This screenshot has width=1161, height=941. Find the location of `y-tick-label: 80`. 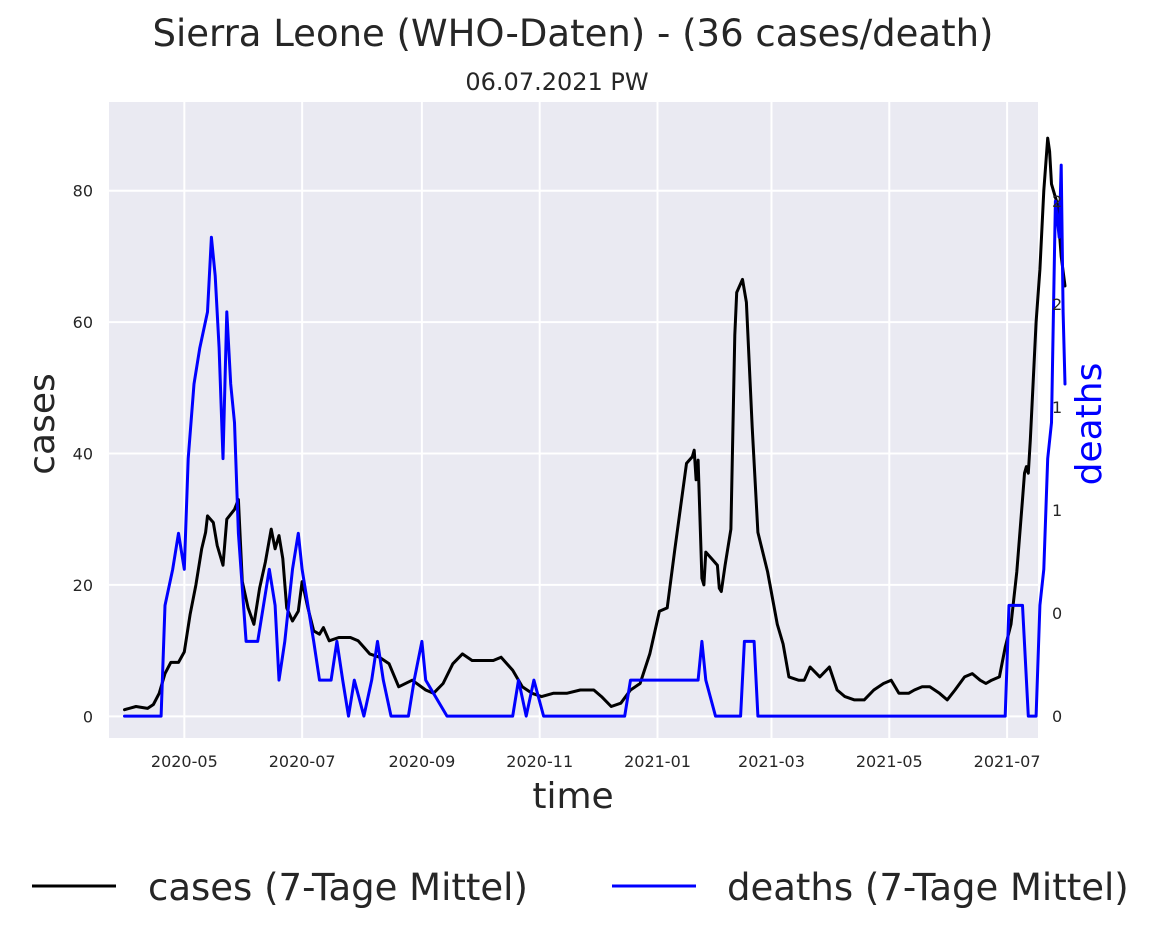

y-tick-label: 80 is located at coordinates (83, 191).